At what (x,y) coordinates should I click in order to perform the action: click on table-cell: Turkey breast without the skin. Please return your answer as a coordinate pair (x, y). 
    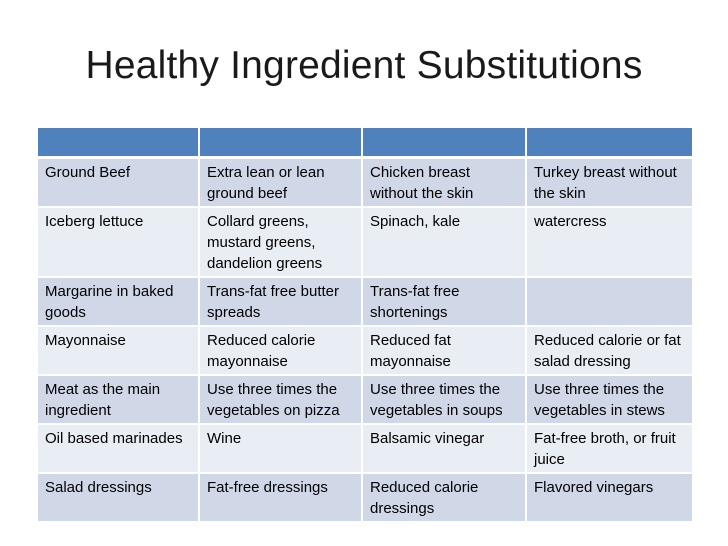
    Looking at the image, I should click on (609, 182).